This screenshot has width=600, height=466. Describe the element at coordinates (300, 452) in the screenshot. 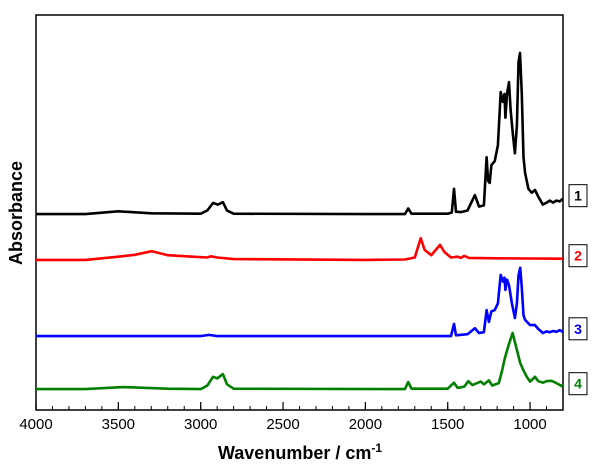

I see `x-axis-title: Wavenumber / cm-1` at that location.